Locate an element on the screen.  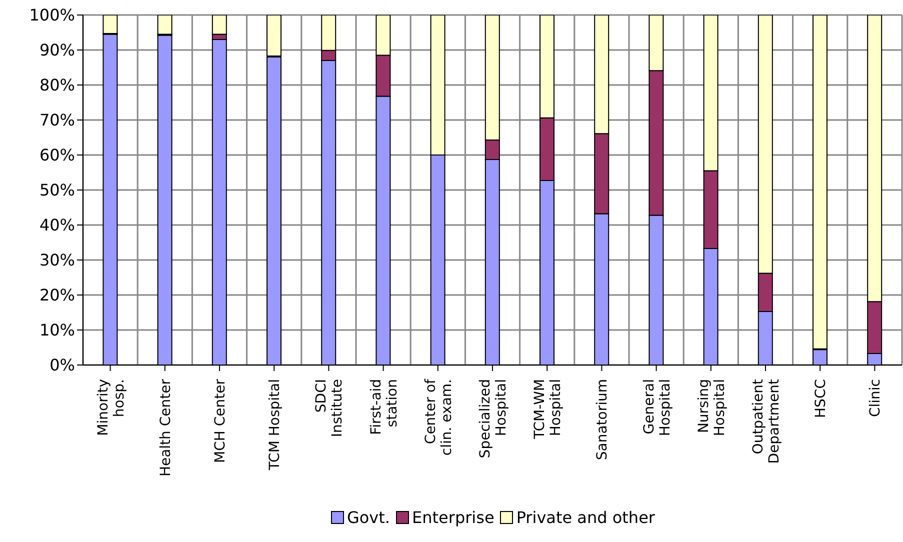
x-tick-label: Nursing Hospital is located at coordinates (712, 407).